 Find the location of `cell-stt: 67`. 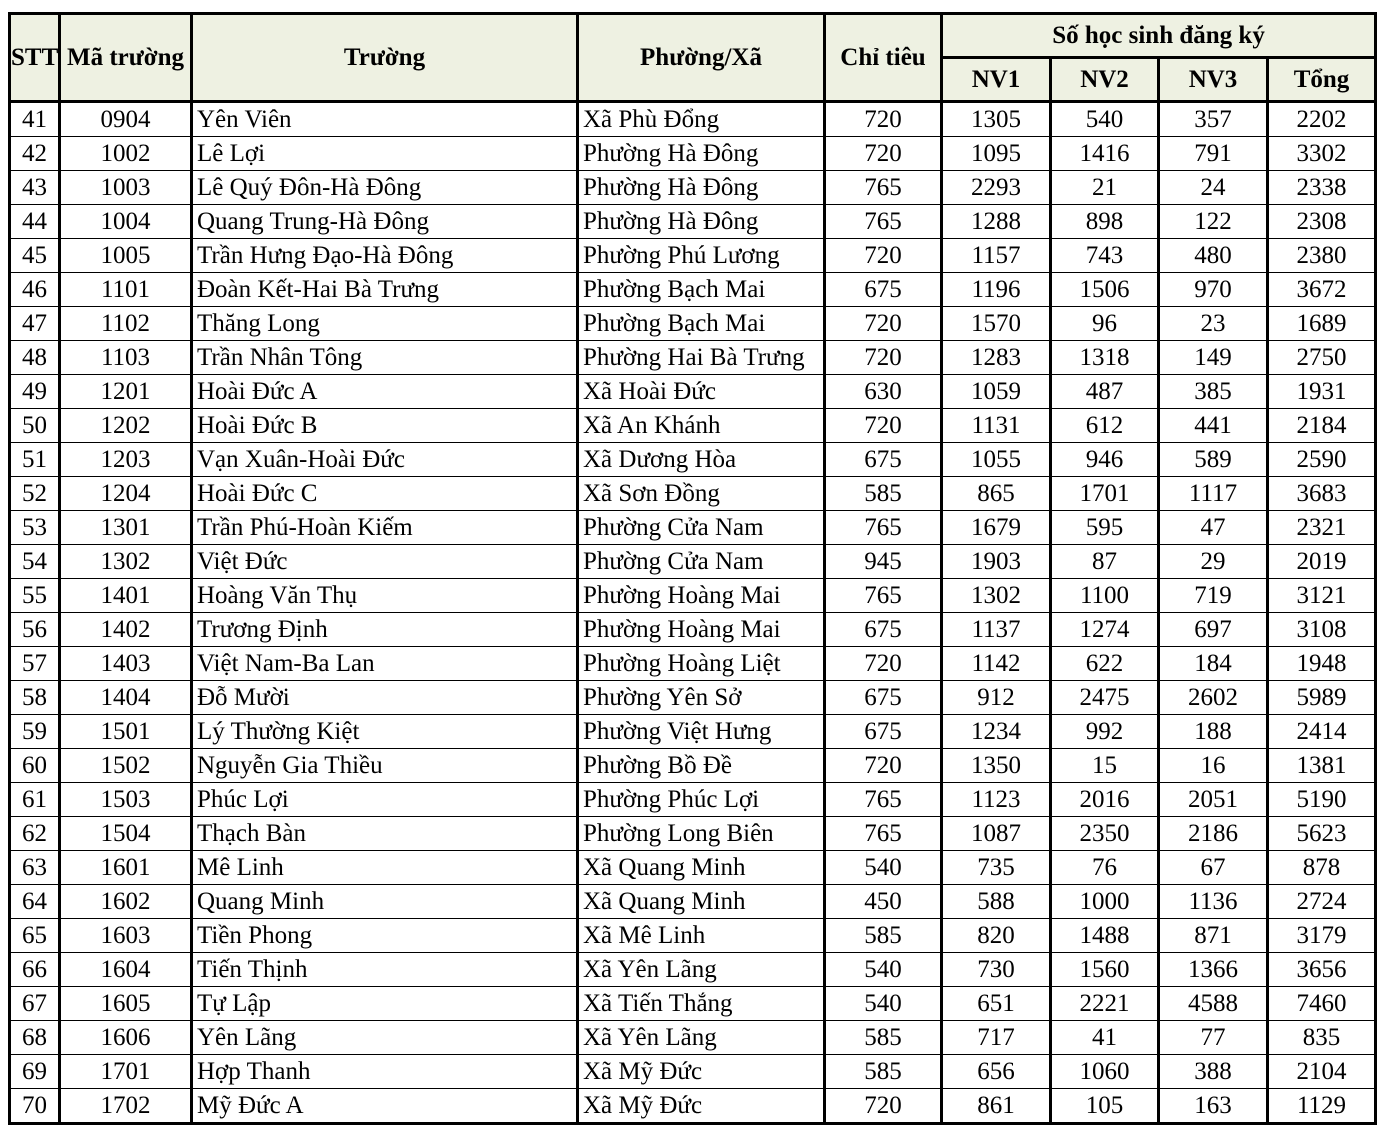

cell-stt: 67 is located at coordinates (34, 1003).